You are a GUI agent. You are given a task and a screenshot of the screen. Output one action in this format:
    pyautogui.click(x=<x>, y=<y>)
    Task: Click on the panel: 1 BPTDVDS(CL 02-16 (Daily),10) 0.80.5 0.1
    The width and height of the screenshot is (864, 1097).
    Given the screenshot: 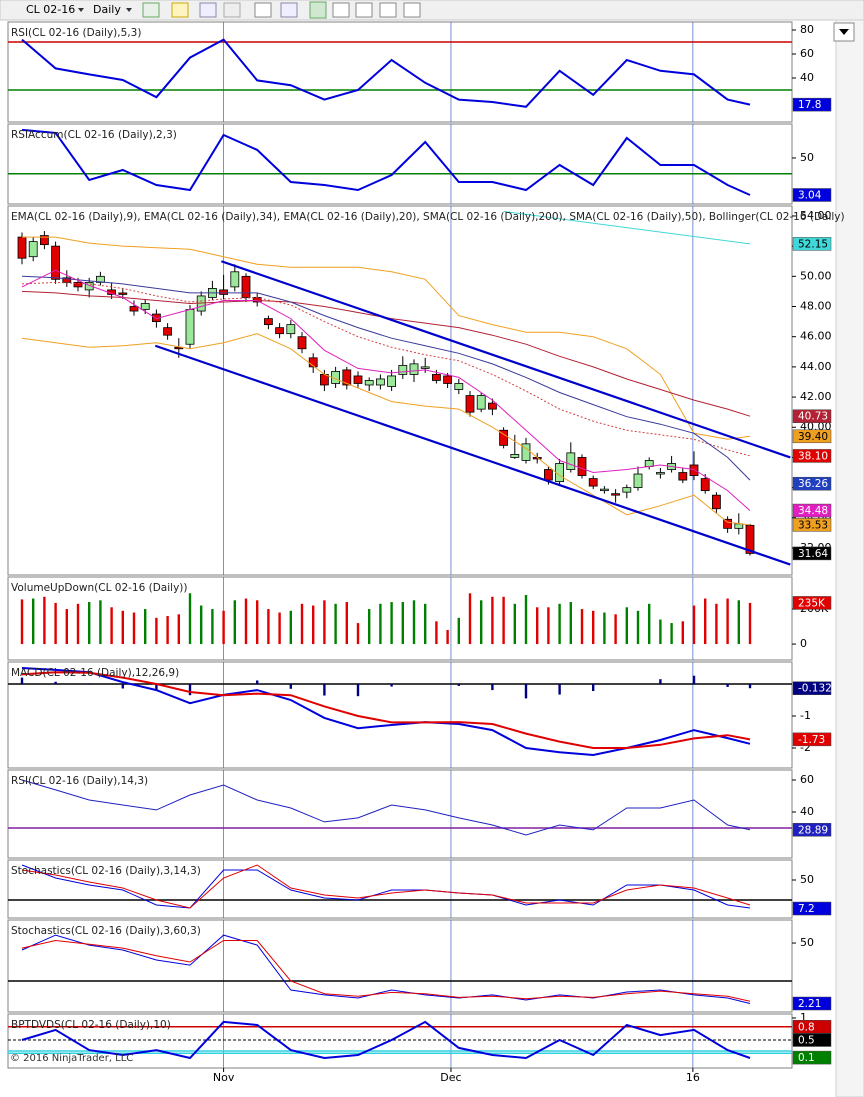 What is the action you would take?
    pyautogui.click(x=419, y=1040)
    